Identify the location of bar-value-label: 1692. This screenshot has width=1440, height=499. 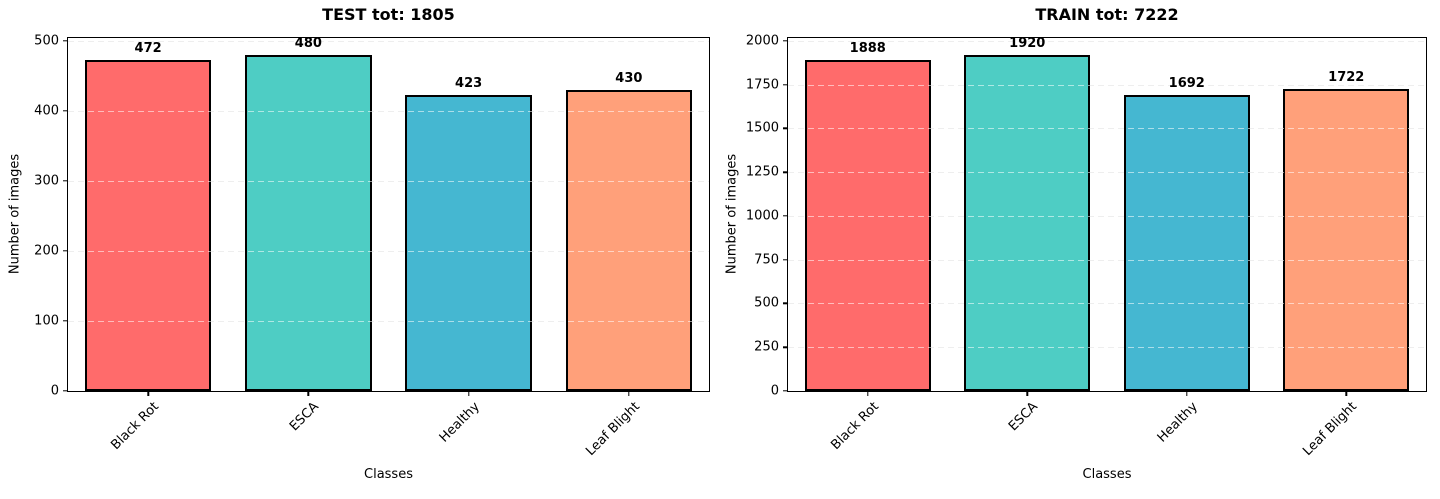
(1186, 83).